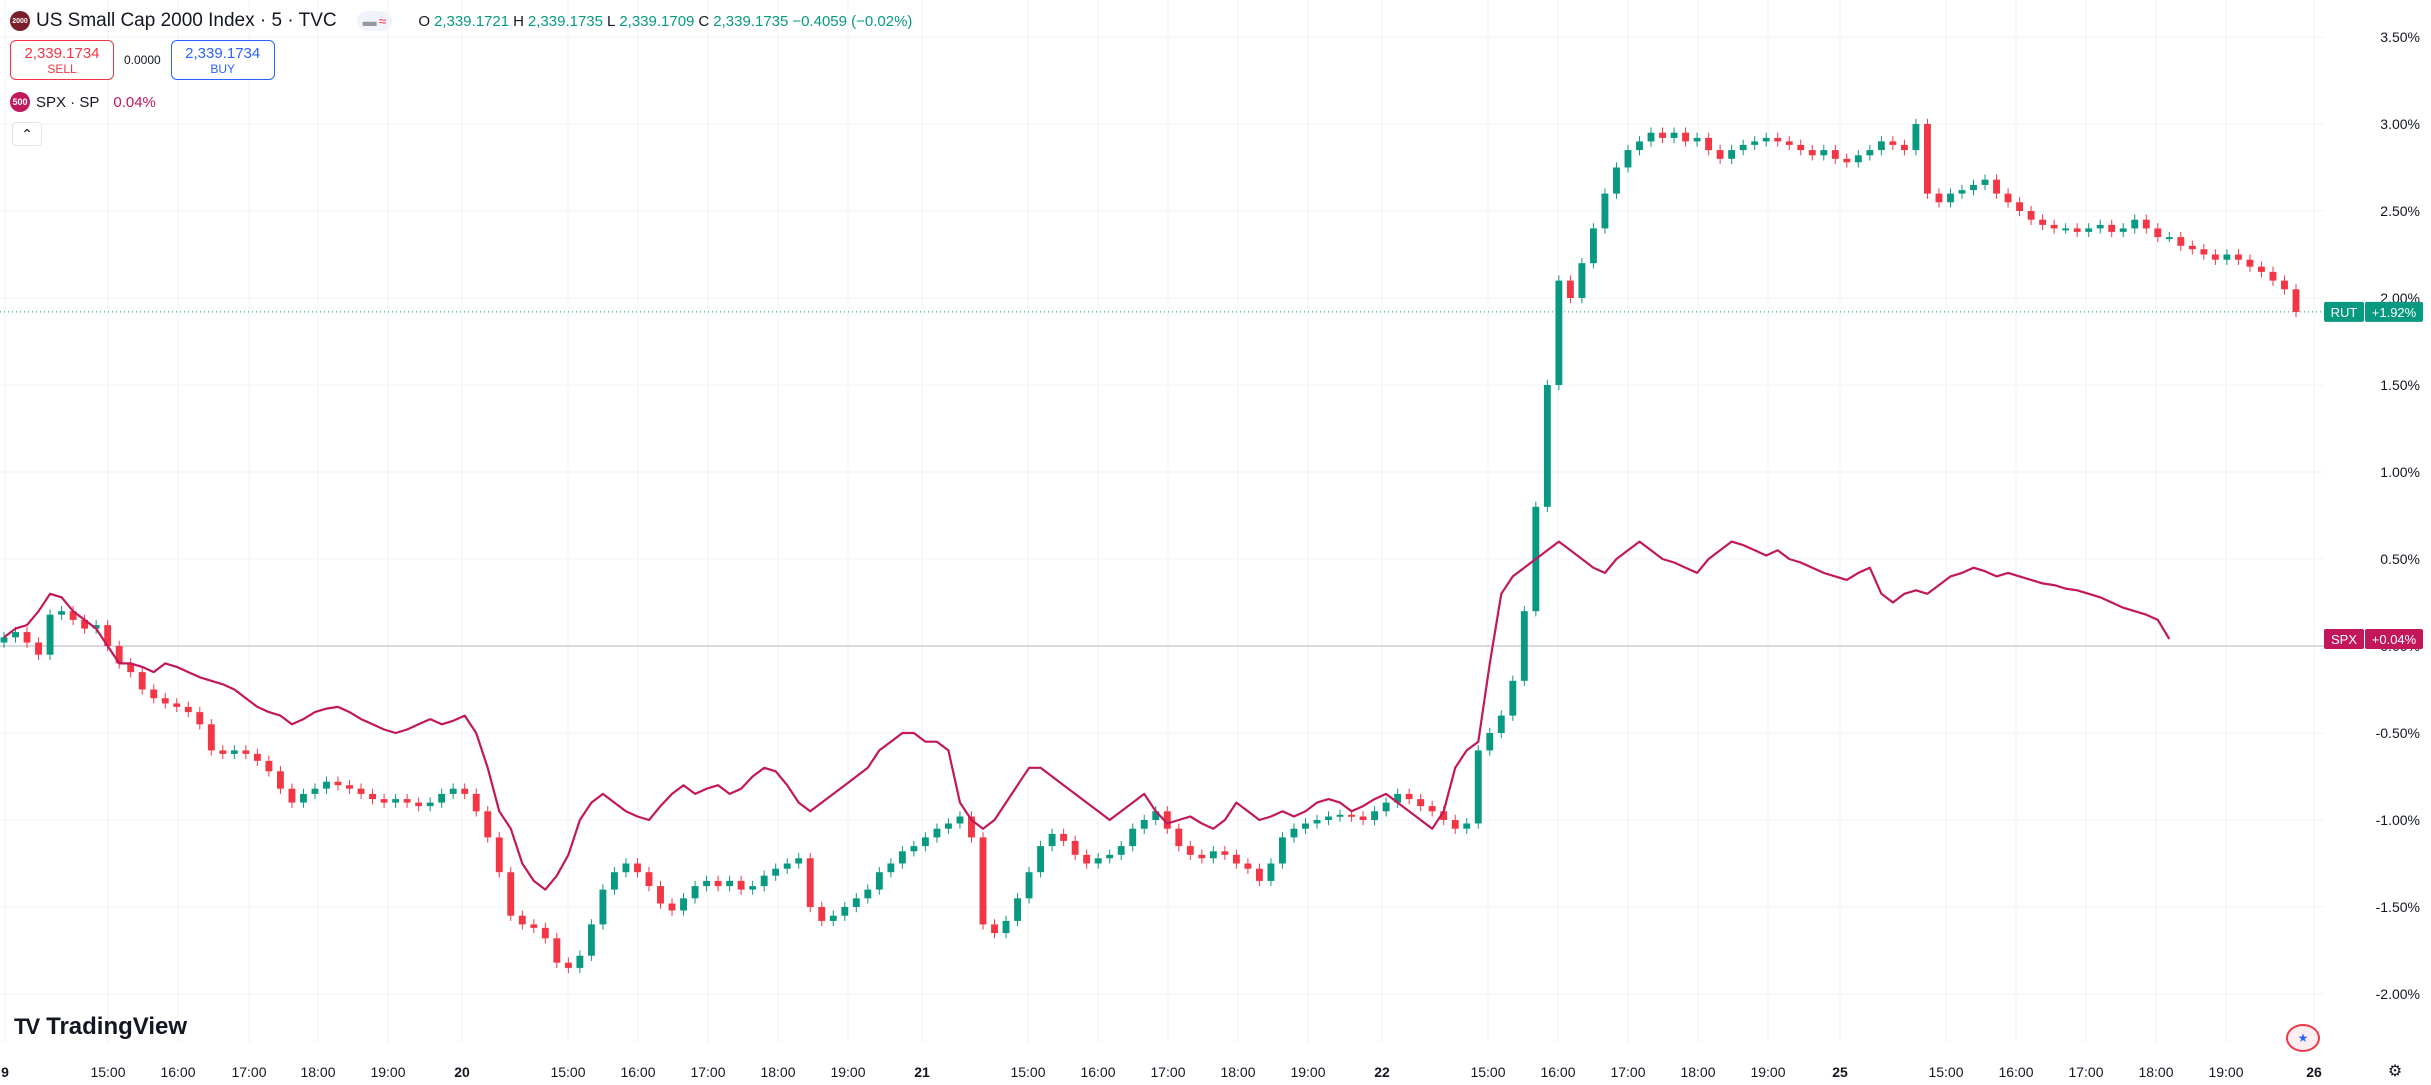  I want to click on tradingview-logo: ⁠TV TradingView, so click(100, 1027).